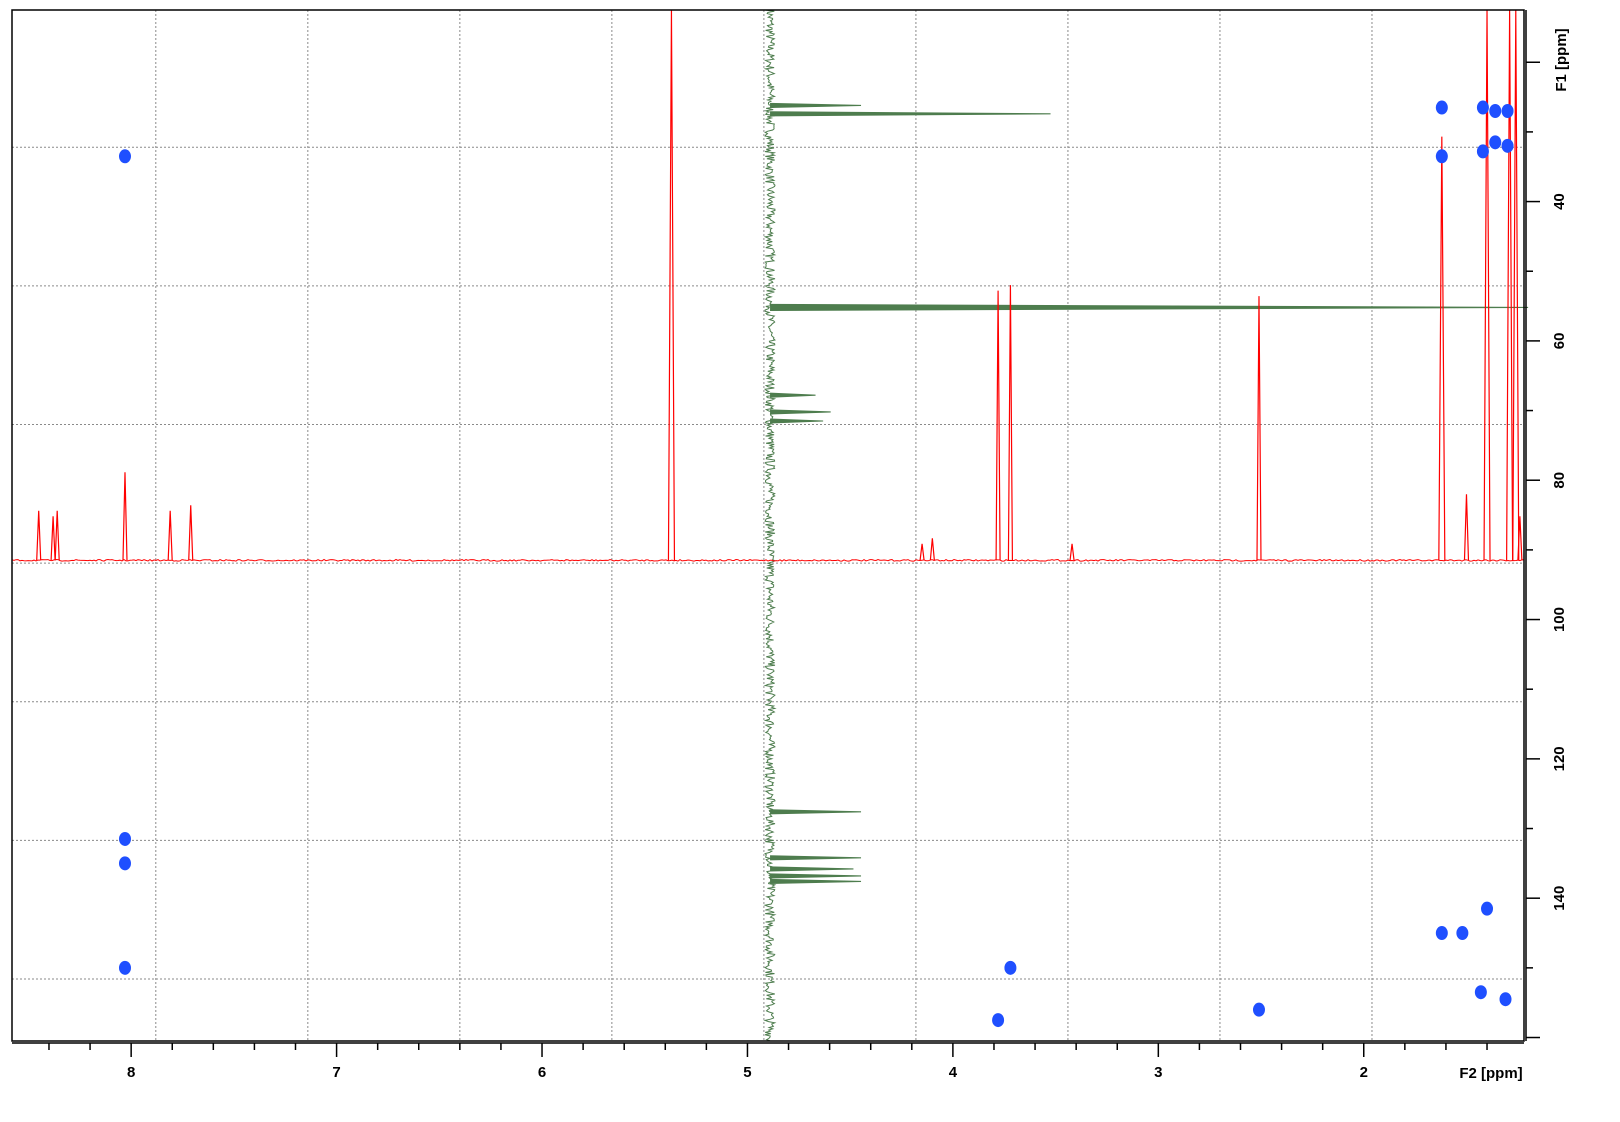 The height and width of the screenshot is (1122, 1620). Describe the element at coordinates (747, 1072) in the screenshot. I see `x-tick-label: 5` at that location.